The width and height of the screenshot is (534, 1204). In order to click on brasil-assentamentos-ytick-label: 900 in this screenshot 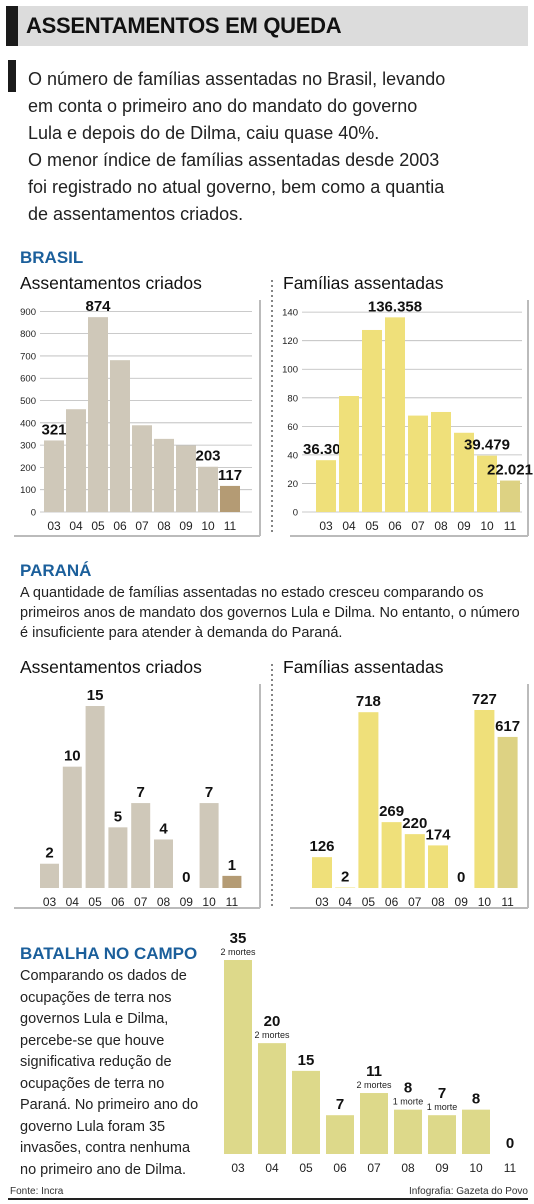, I will do `click(28, 312)`.